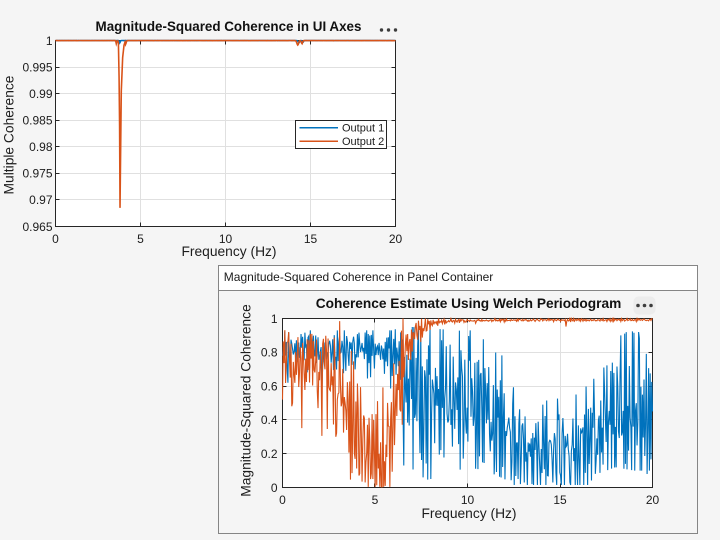 This screenshot has height=540, width=720. I want to click on svg-text: 0.99, so click(41, 94).